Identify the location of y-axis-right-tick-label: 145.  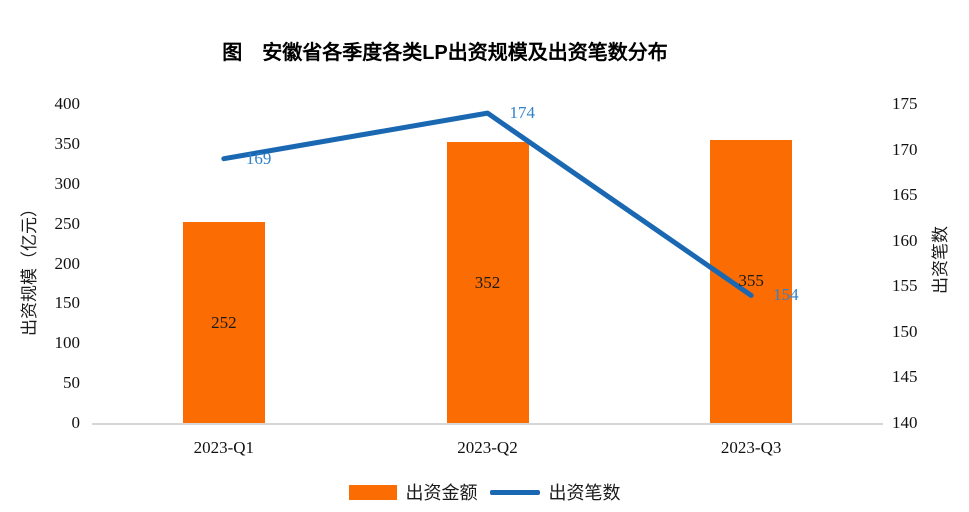
(905, 377).